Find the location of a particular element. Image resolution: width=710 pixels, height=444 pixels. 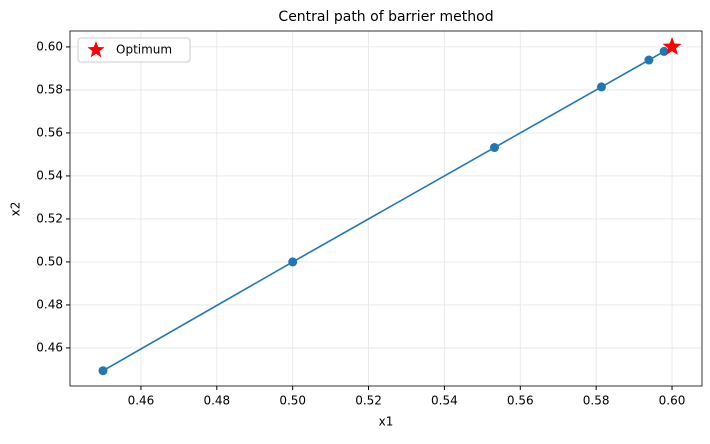

y-tick-label: 0.60 is located at coordinates (49, 46).